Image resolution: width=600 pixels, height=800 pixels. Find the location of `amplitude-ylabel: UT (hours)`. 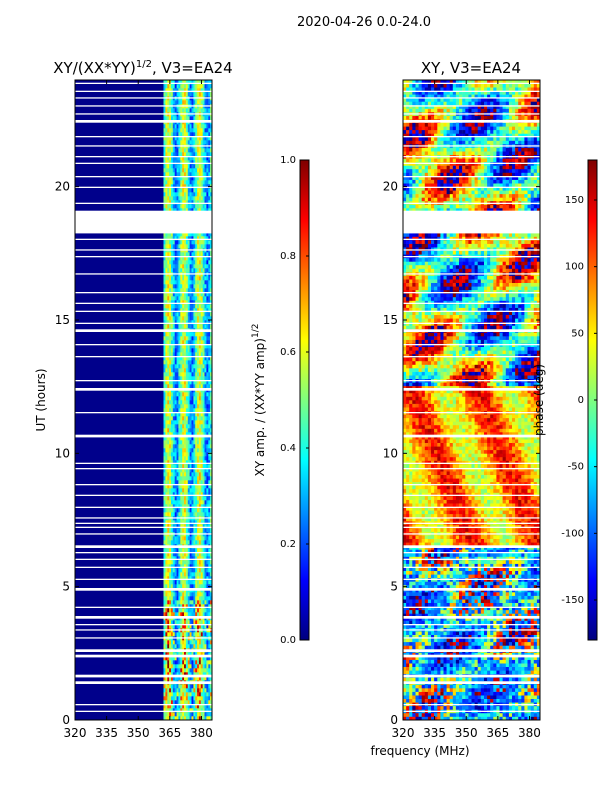

amplitude-ylabel: UT (hours) is located at coordinates (41, 399).